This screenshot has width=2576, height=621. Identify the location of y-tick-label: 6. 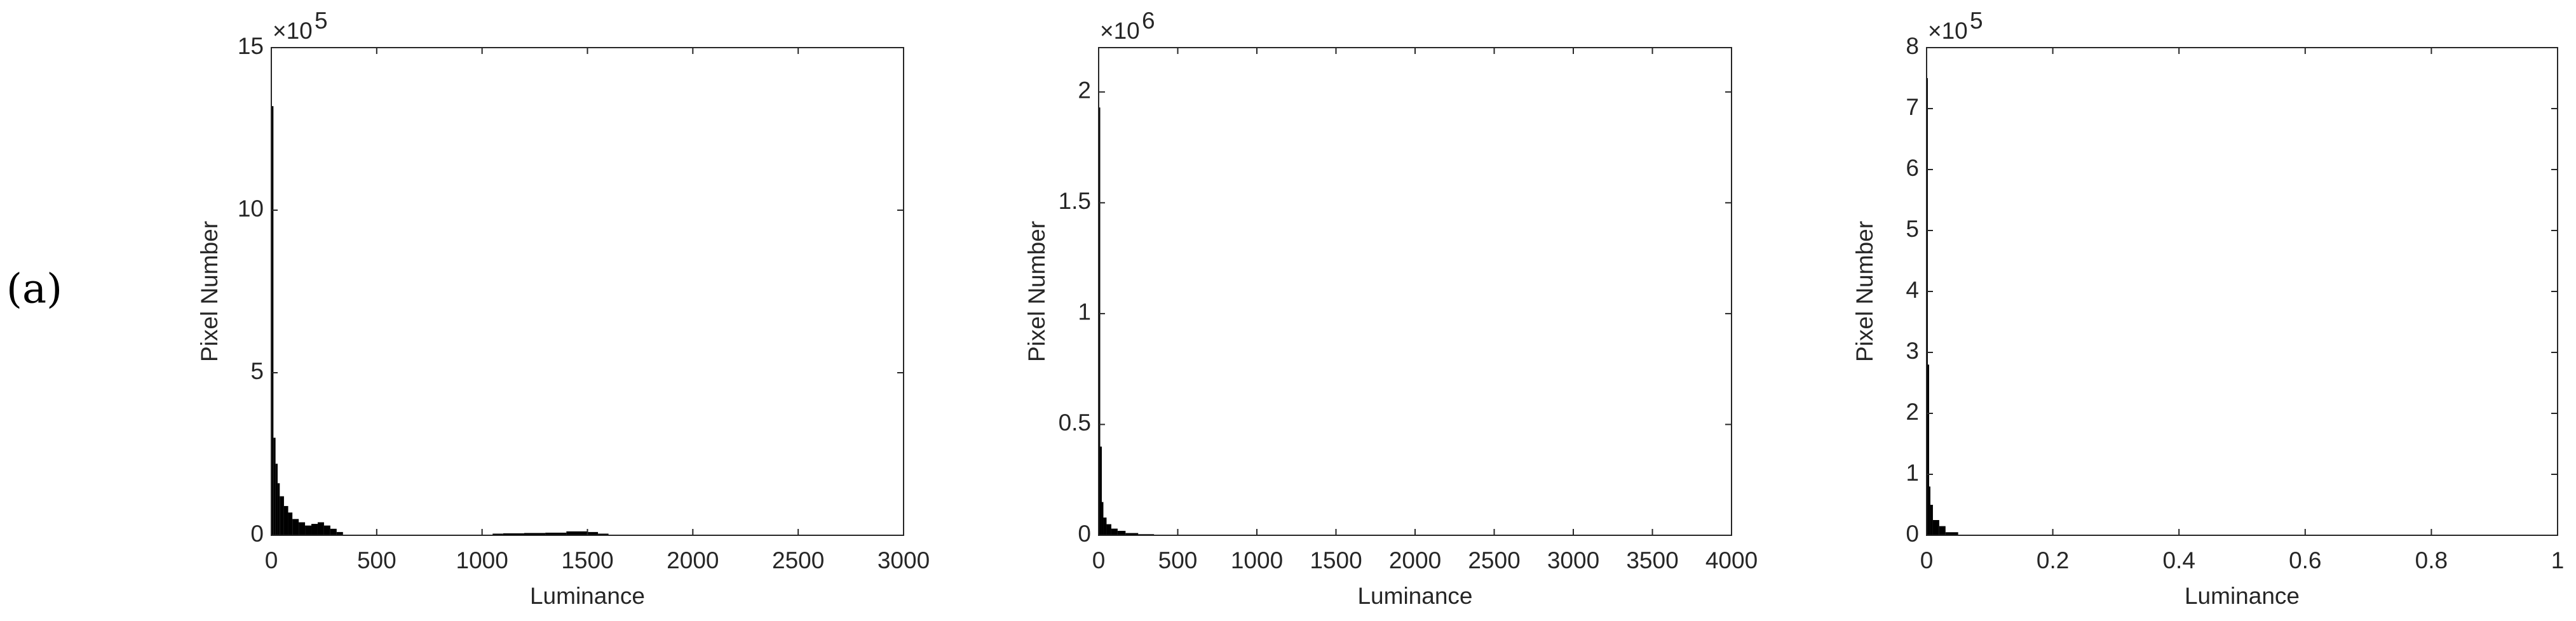
(1913, 168).